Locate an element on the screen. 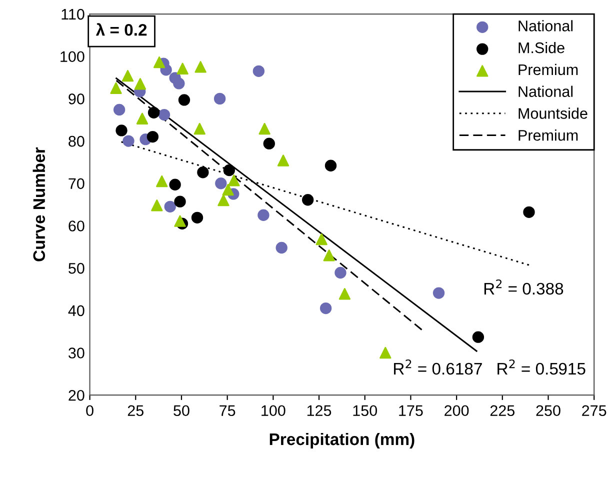 The height and width of the screenshot is (483, 615). y-tick-label: 100 is located at coordinates (72, 56).